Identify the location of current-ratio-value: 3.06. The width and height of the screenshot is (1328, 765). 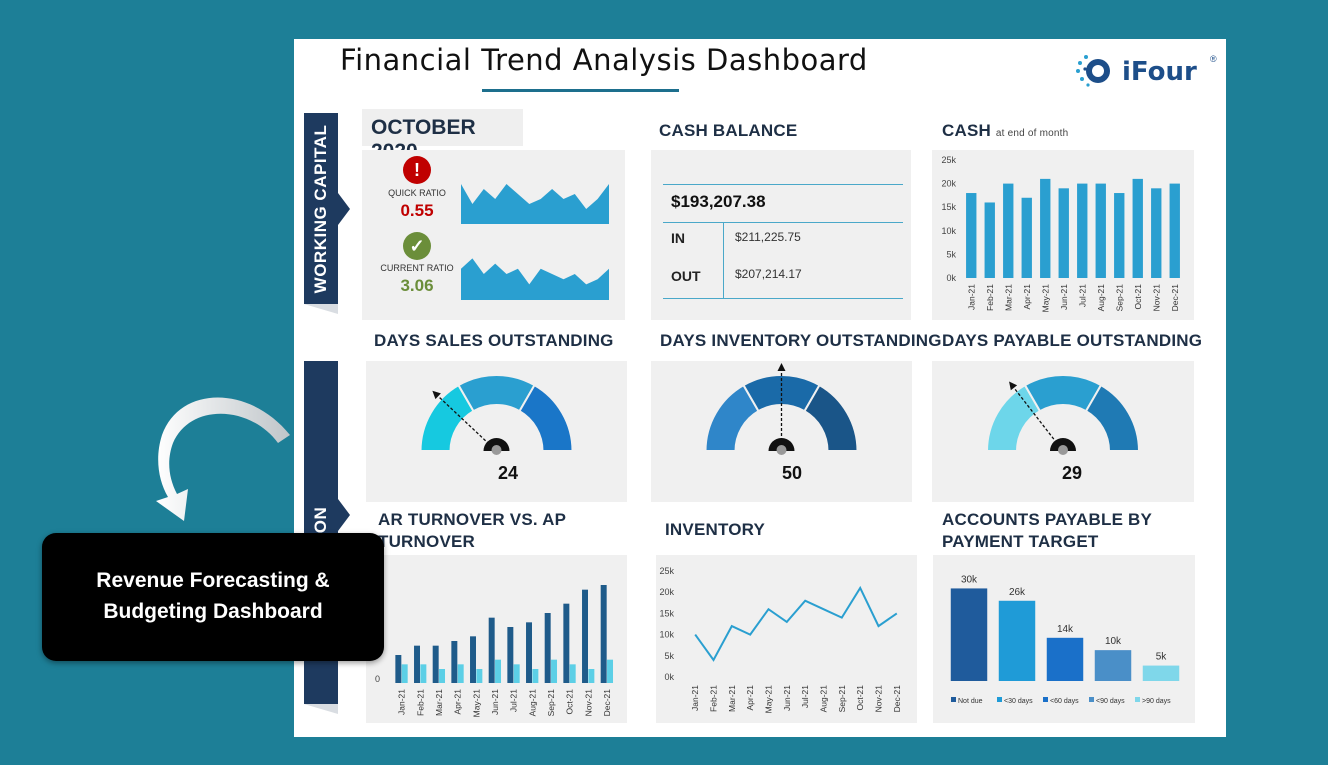
(417, 285).